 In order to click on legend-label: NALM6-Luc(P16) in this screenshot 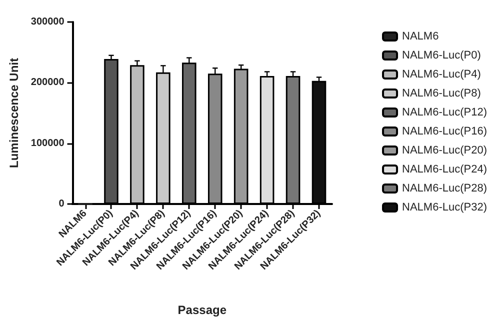, I will do `click(445, 132)`.